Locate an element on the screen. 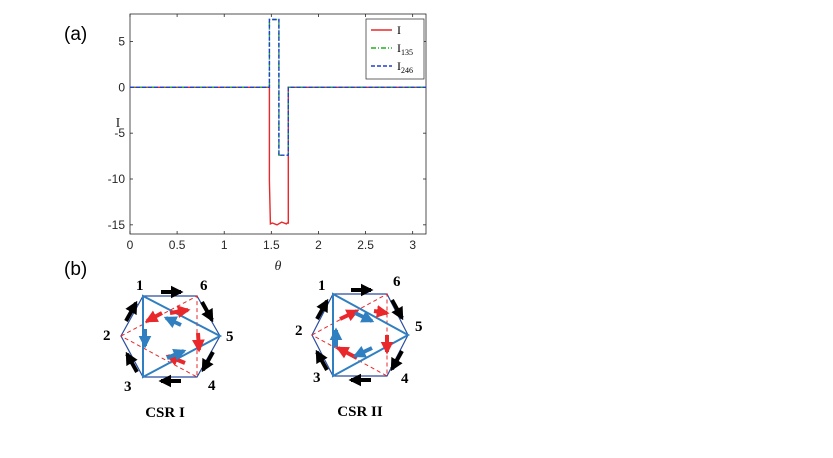 The height and width of the screenshot is (458, 833). x-tick-label: 2 is located at coordinates (318, 245).